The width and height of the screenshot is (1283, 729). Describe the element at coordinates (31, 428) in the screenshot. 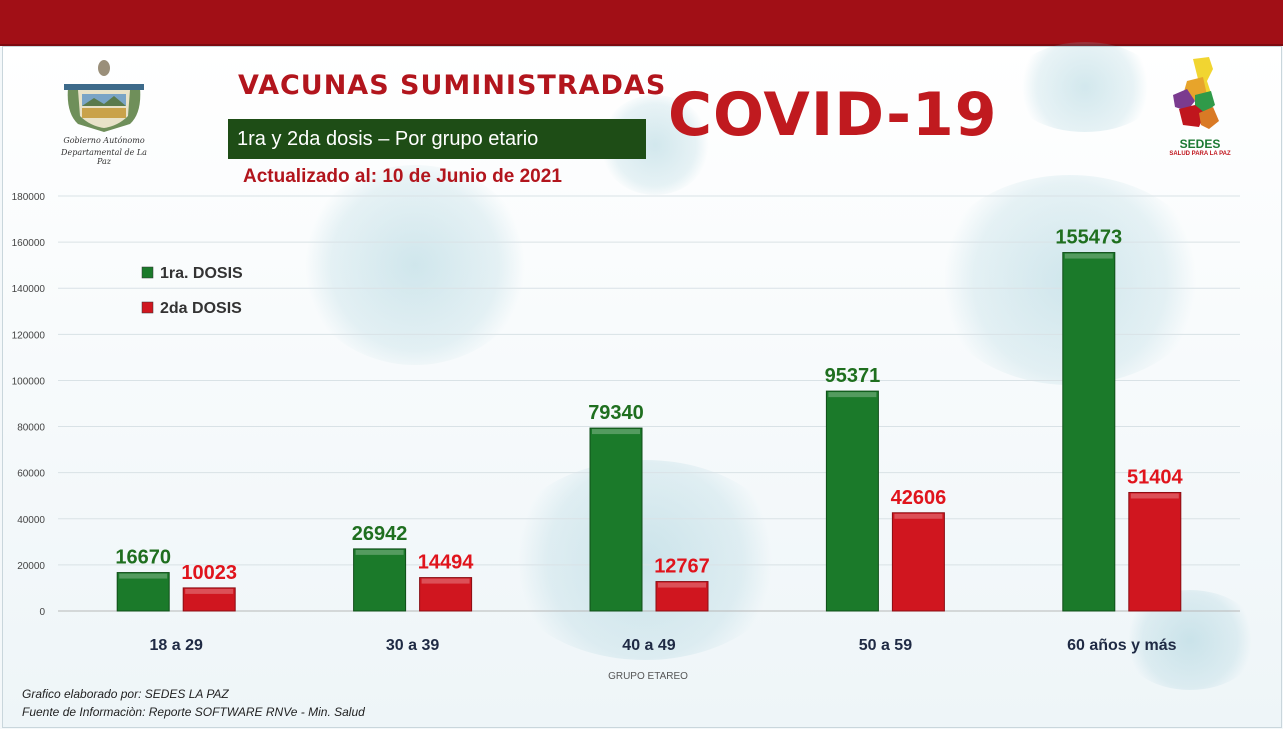

I see `y-tick-label: 80000` at that location.